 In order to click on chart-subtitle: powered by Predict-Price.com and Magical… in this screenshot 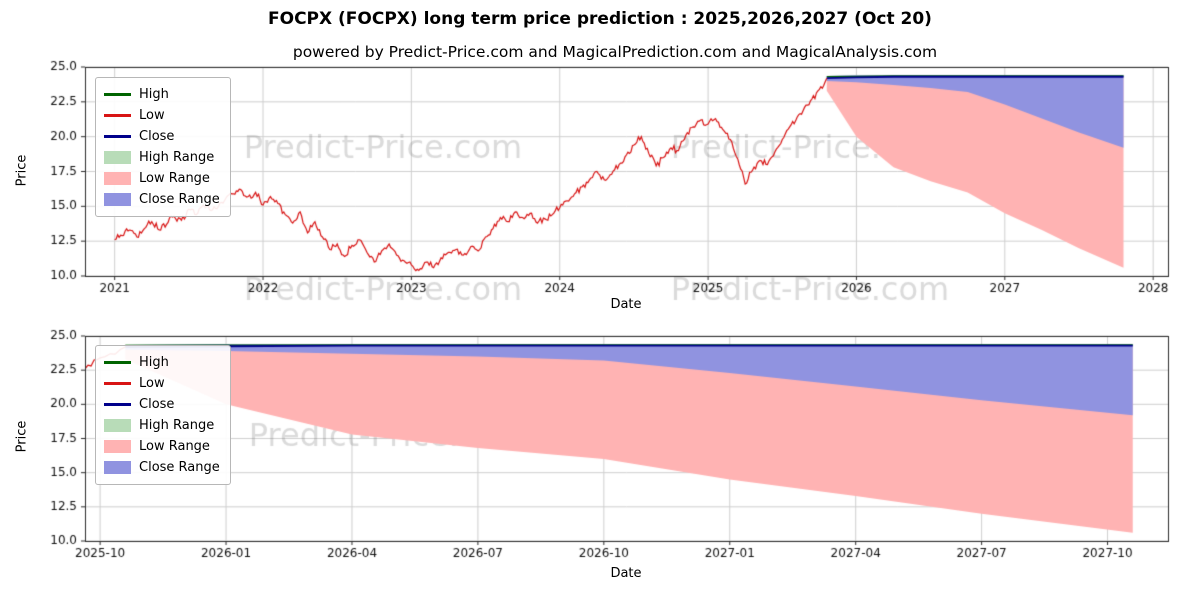, I will do `click(615, 52)`.